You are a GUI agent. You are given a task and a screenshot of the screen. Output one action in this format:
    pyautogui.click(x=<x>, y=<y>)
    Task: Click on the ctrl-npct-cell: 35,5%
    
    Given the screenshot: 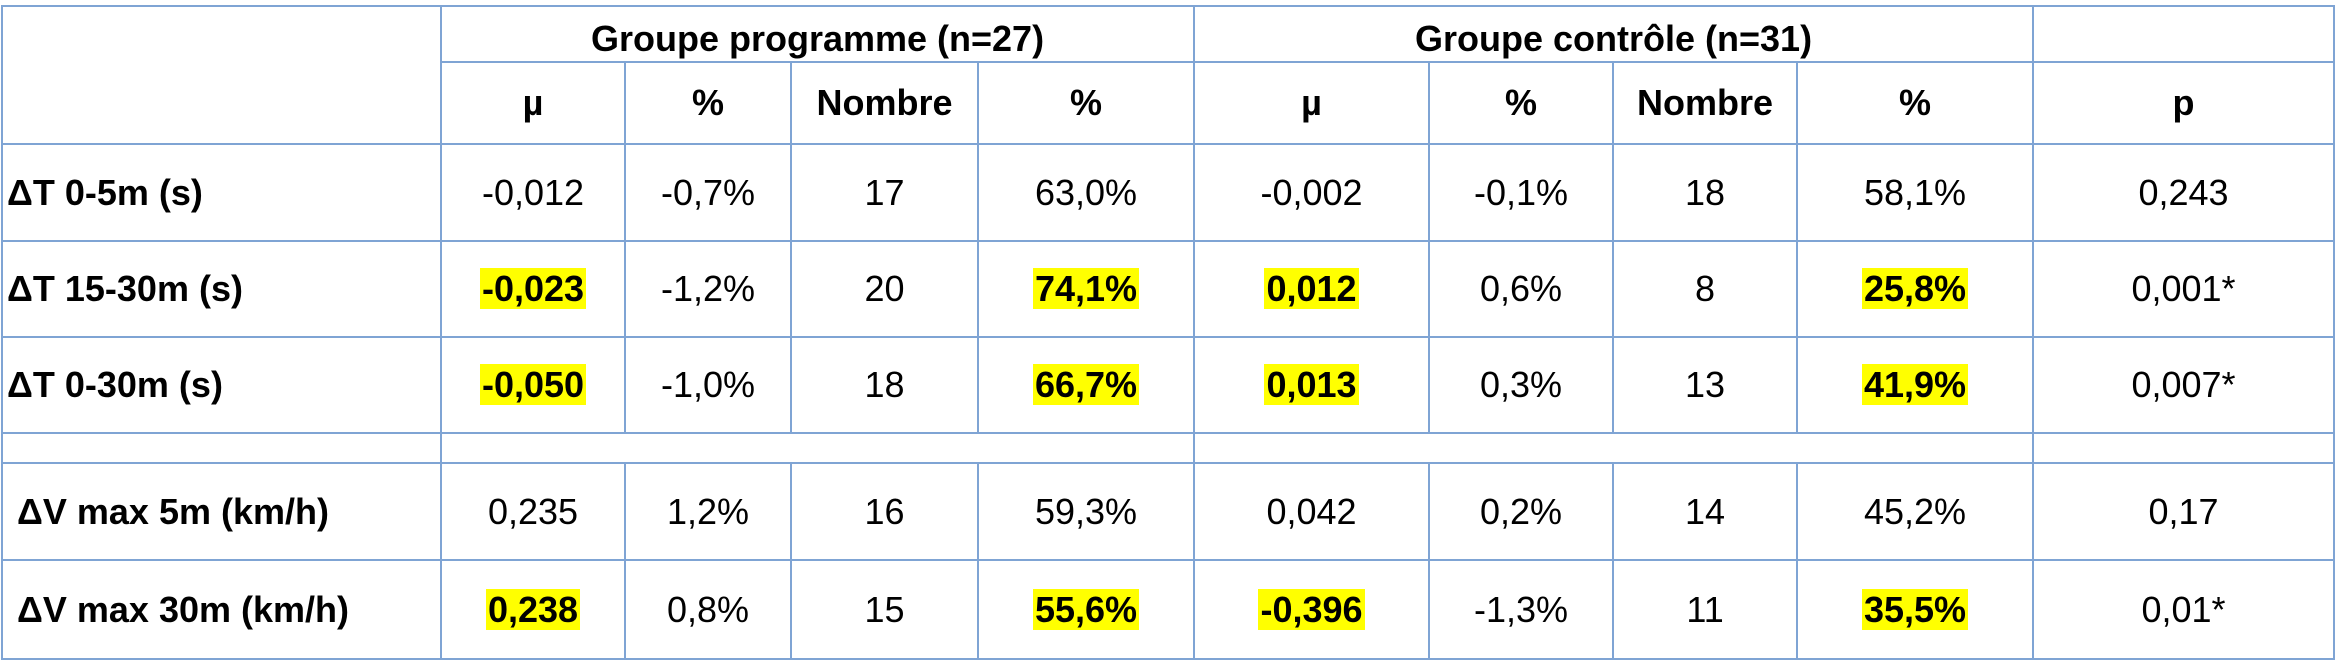 What is the action you would take?
    pyautogui.click(x=1915, y=609)
    